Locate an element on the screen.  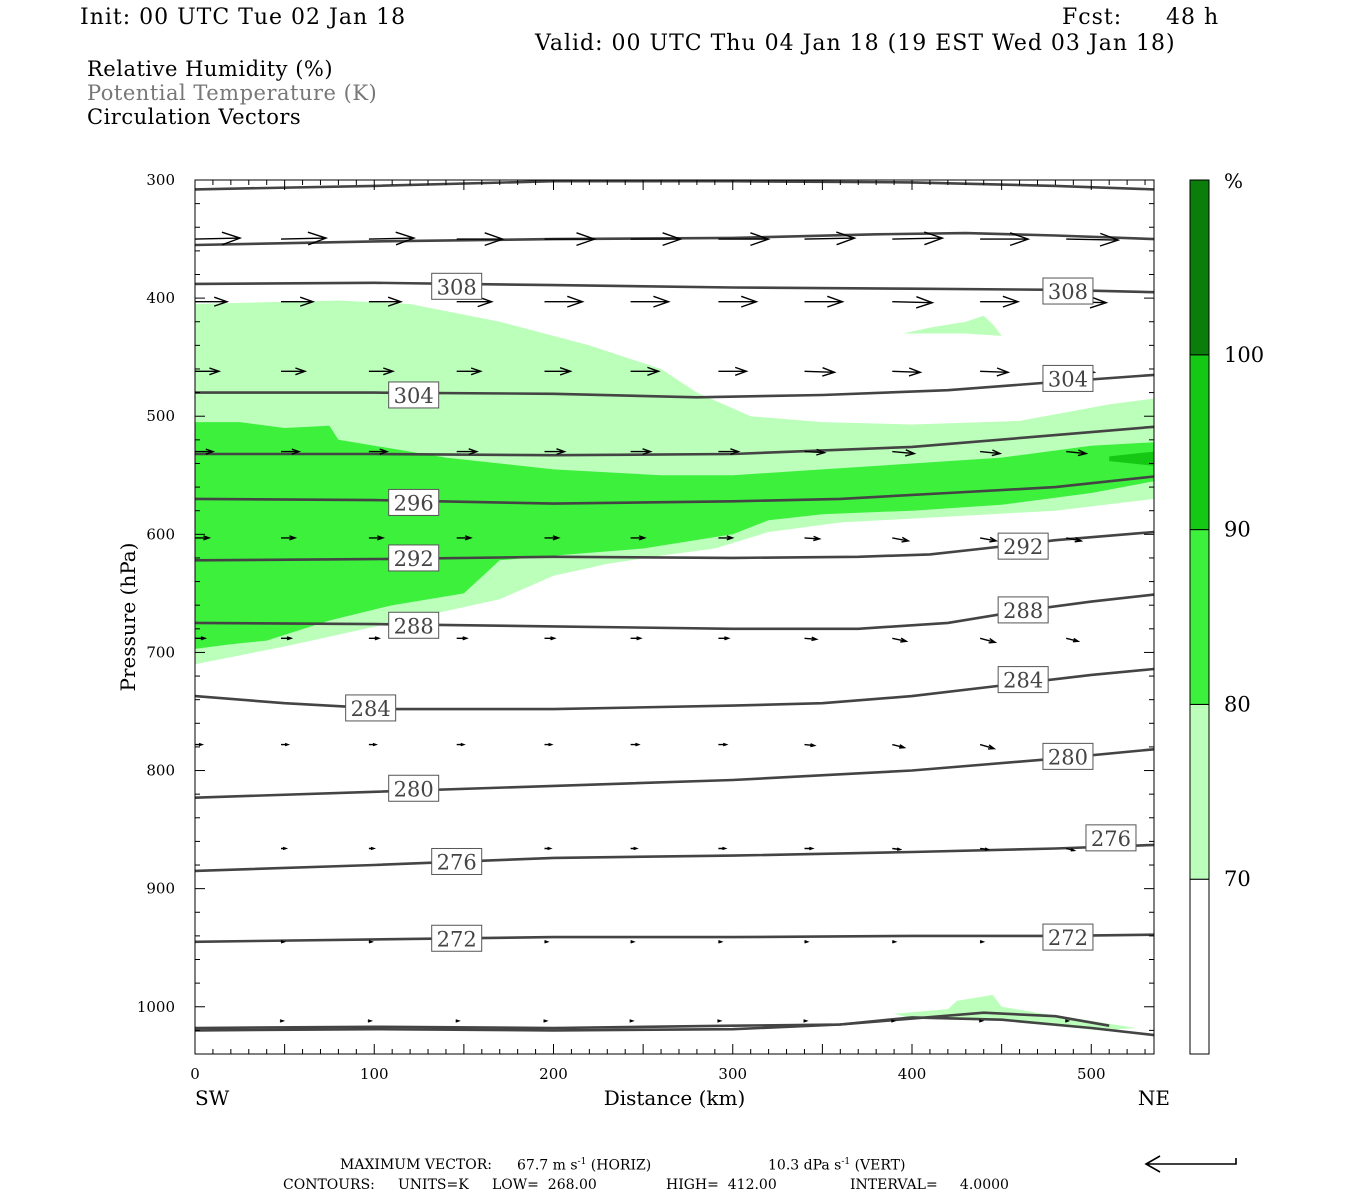
x-tick-label: 400 is located at coordinates (912, 1074).